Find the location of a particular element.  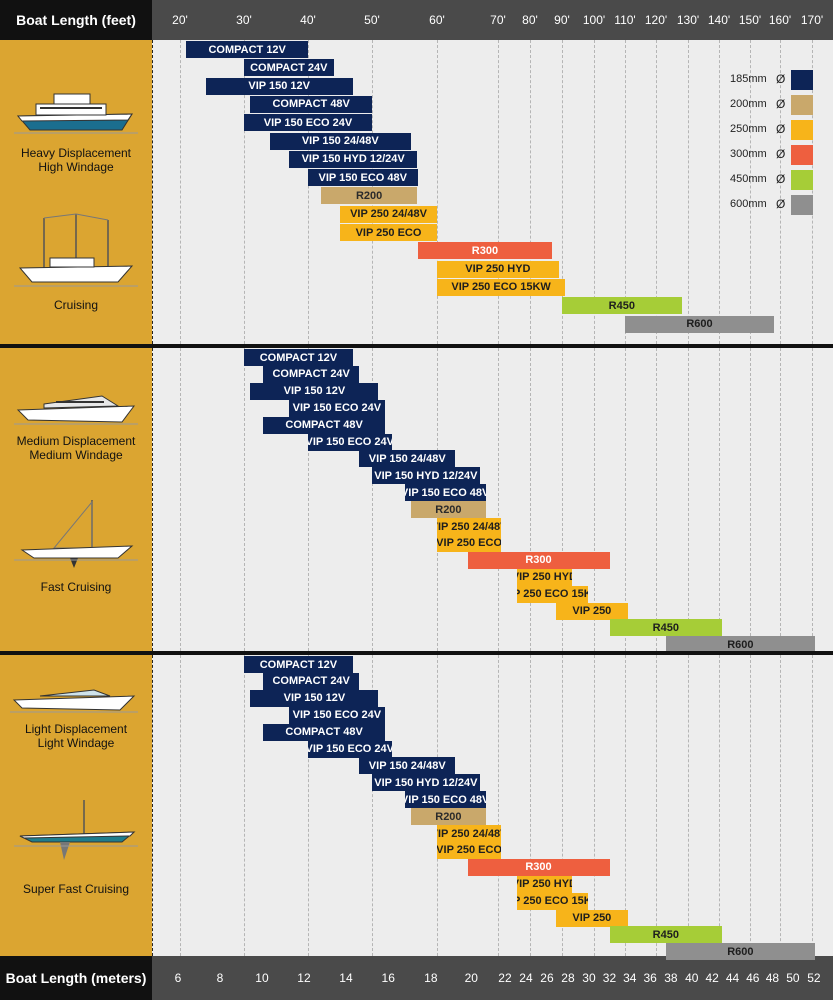

feet-tick-label: 120' is located at coordinates (656, 20).